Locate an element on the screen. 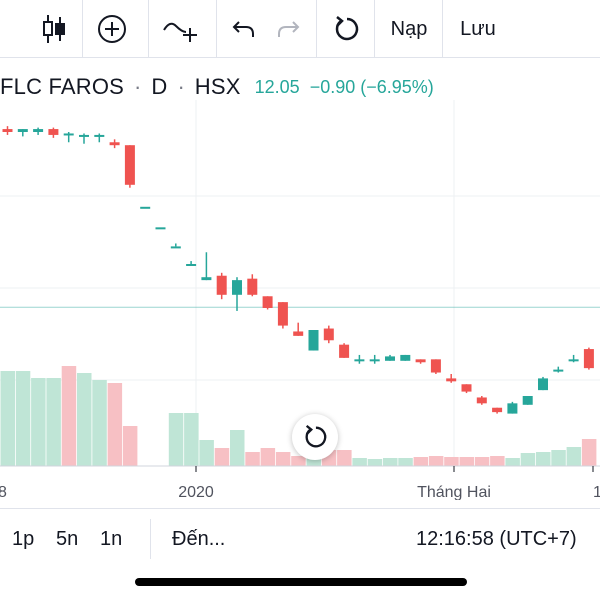  add-indicator-icon is located at coordinates (180, 32).